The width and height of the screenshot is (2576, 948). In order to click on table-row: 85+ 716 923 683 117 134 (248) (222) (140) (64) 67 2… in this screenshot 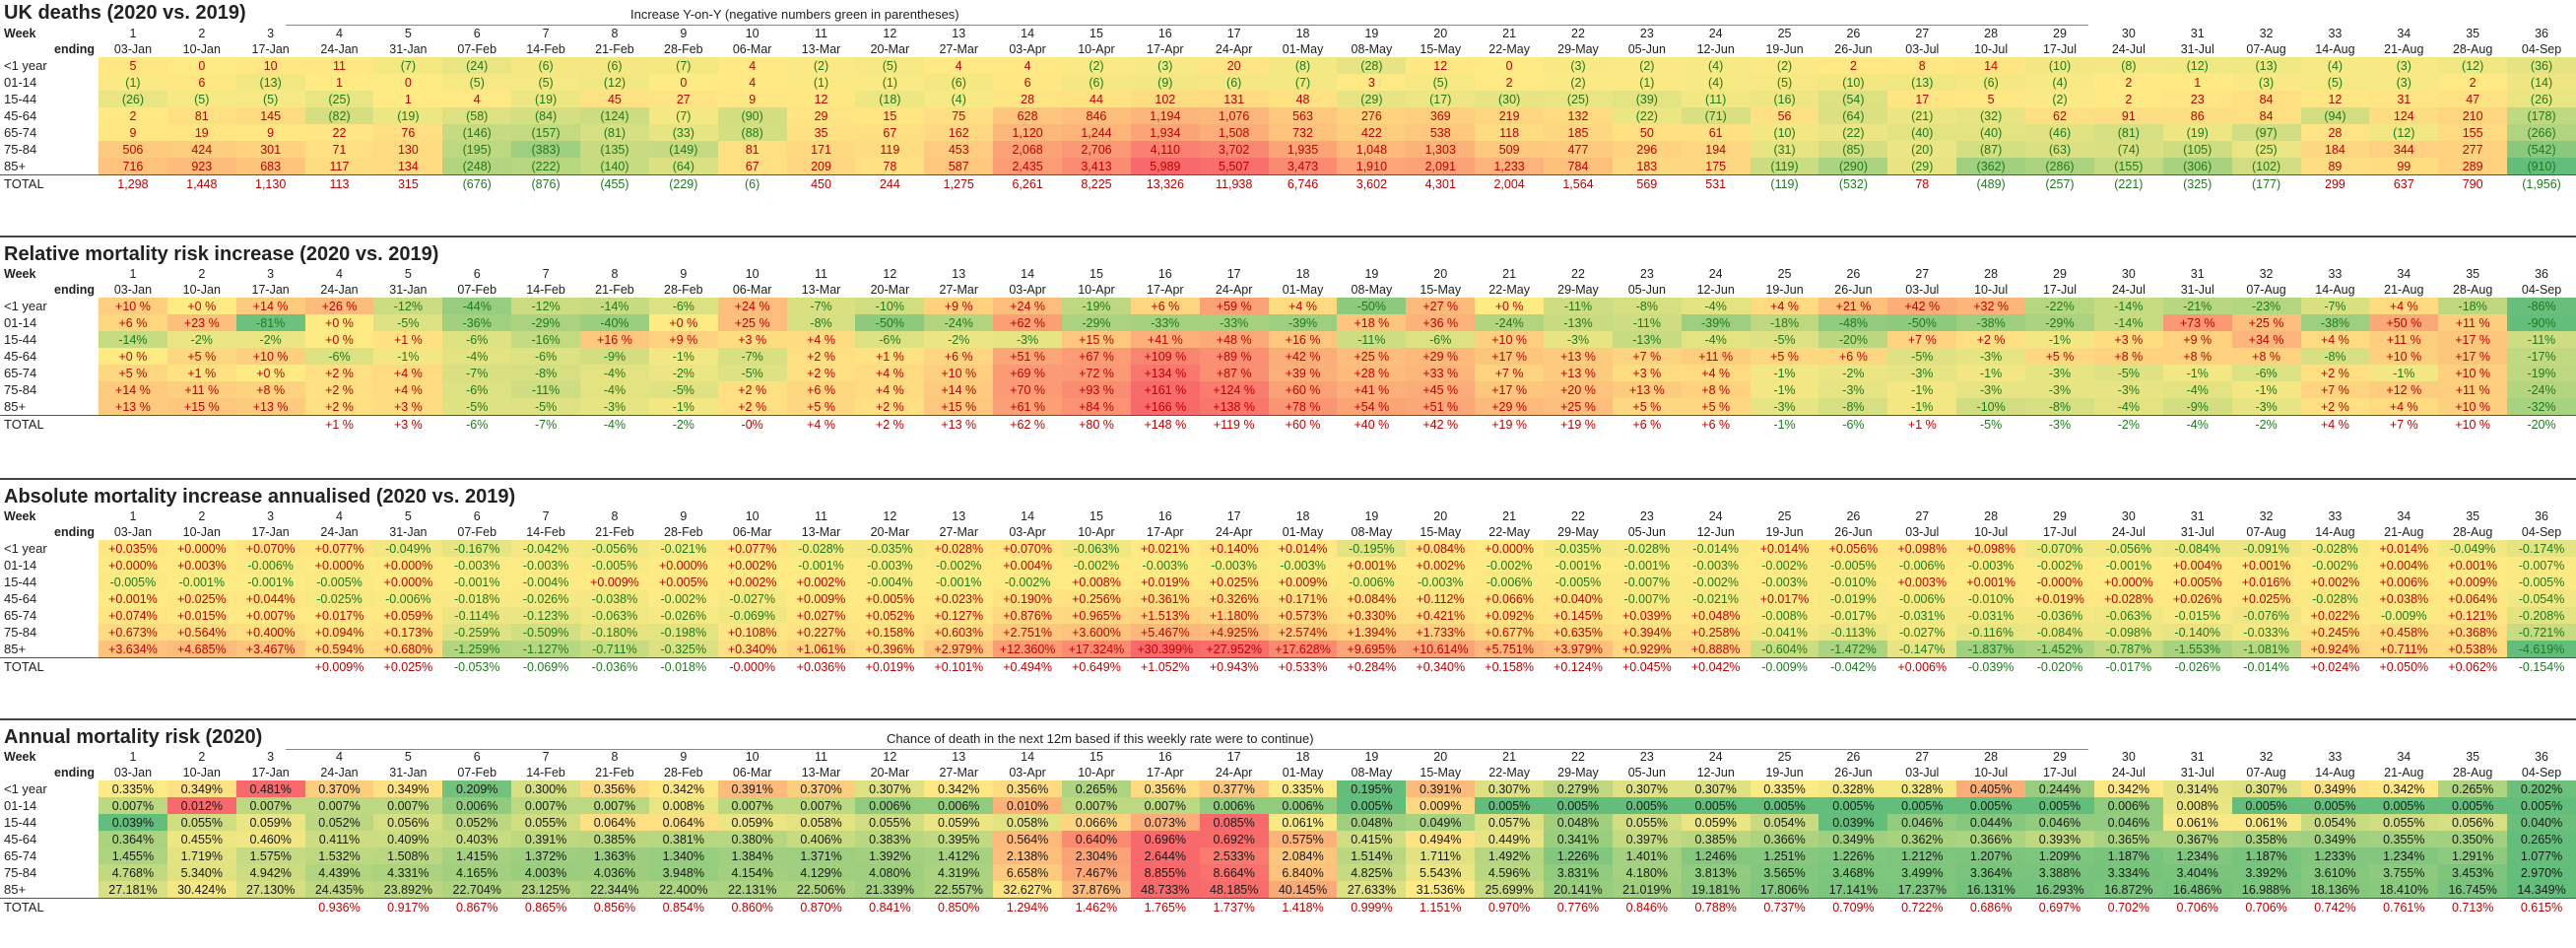, I will do `click(1288, 166)`.